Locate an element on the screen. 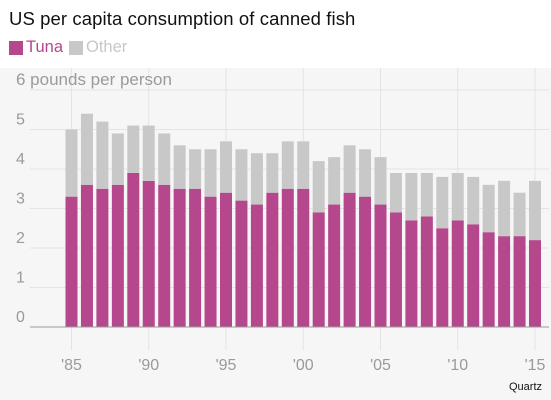  bar-other-2004 is located at coordinates (365, 173).